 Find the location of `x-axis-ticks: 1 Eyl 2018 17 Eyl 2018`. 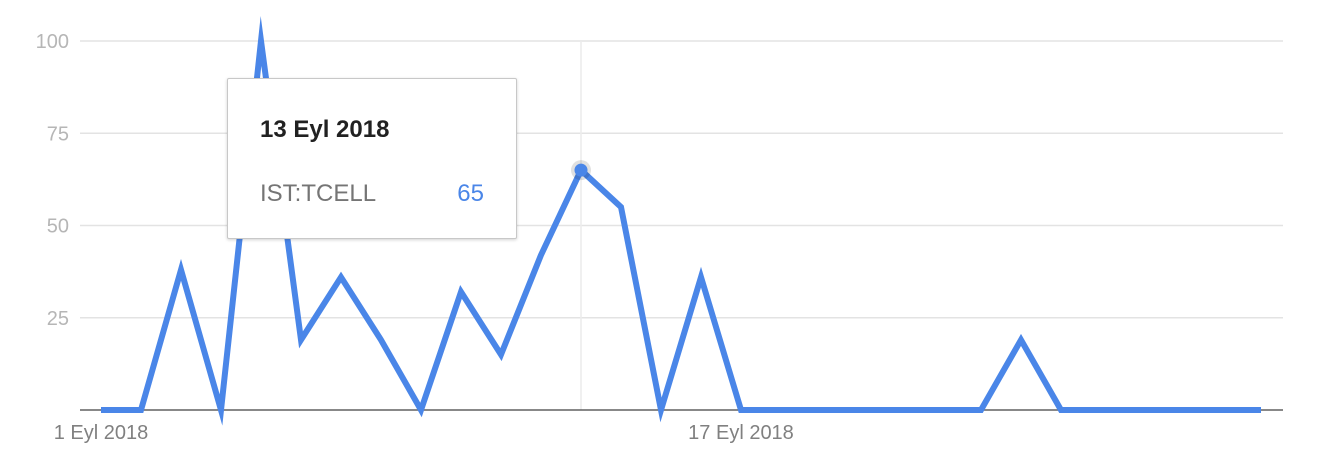

x-axis-ticks: 1 Eyl 2018 17 Eyl 2018 is located at coordinates (424, 433).